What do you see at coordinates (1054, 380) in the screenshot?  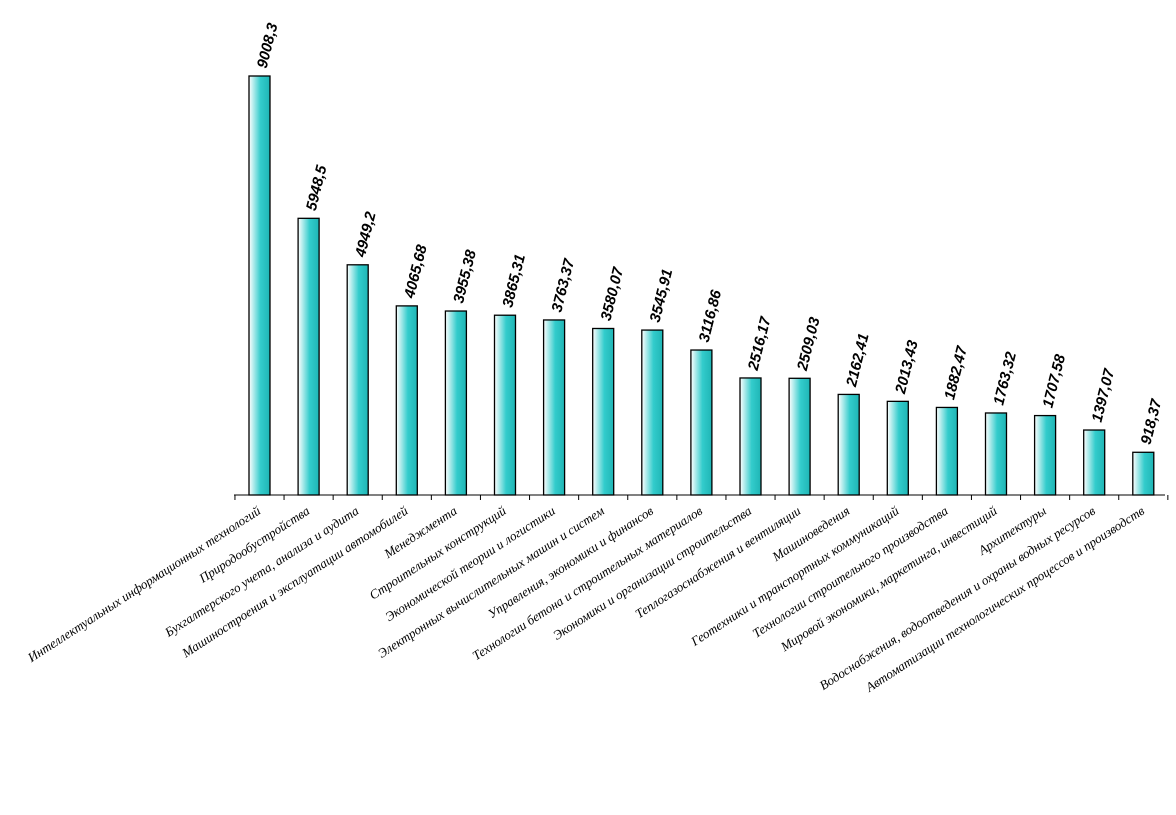 I see `value-label: 1707,58` at bounding box center [1054, 380].